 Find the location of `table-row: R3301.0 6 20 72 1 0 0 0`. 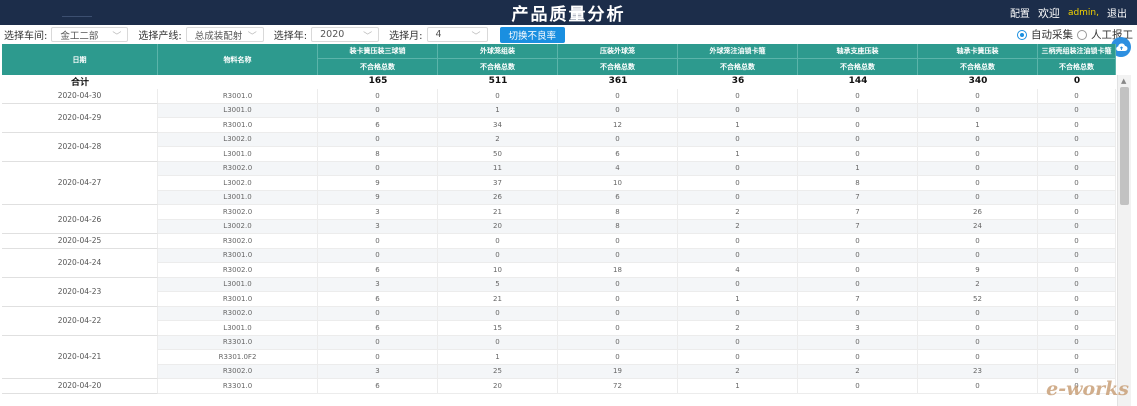

table-row: R3301.0 6 20 72 1 0 0 0 is located at coordinates (559, 386).